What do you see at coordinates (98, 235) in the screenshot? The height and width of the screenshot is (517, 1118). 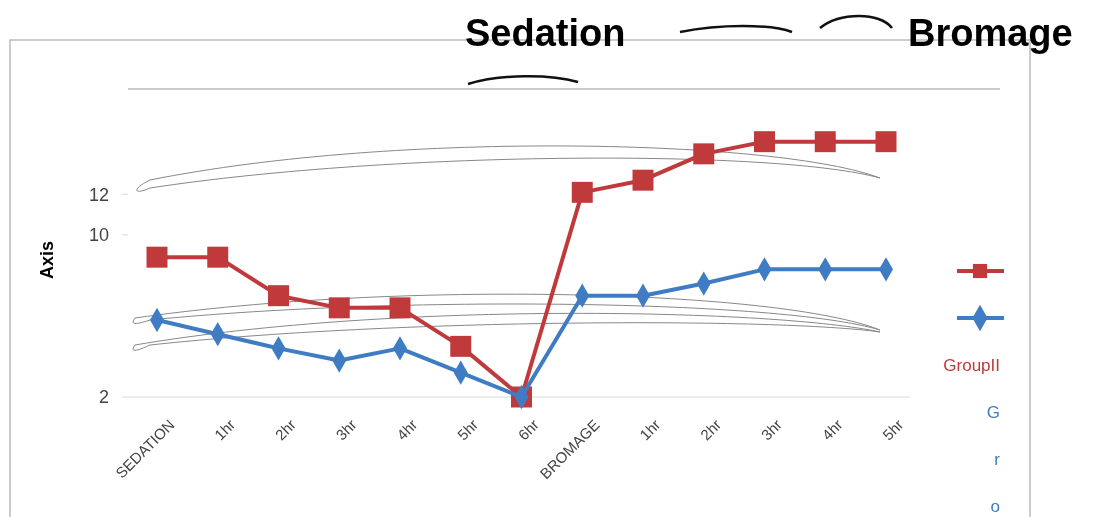 I see `y-tick-label: 10` at bounding box center [98, 235].